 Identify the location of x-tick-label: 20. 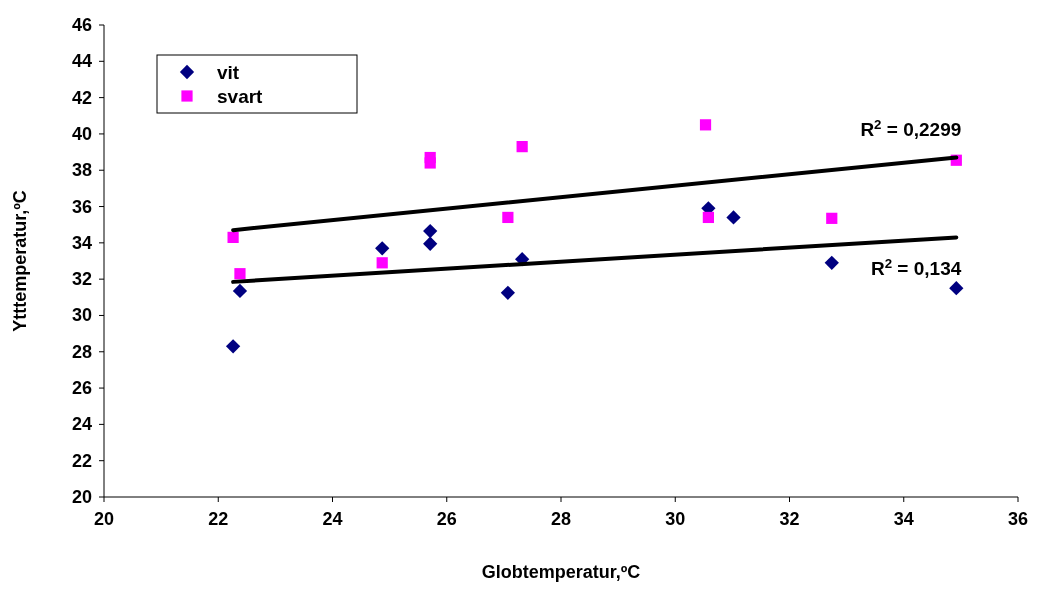
(104, 519).